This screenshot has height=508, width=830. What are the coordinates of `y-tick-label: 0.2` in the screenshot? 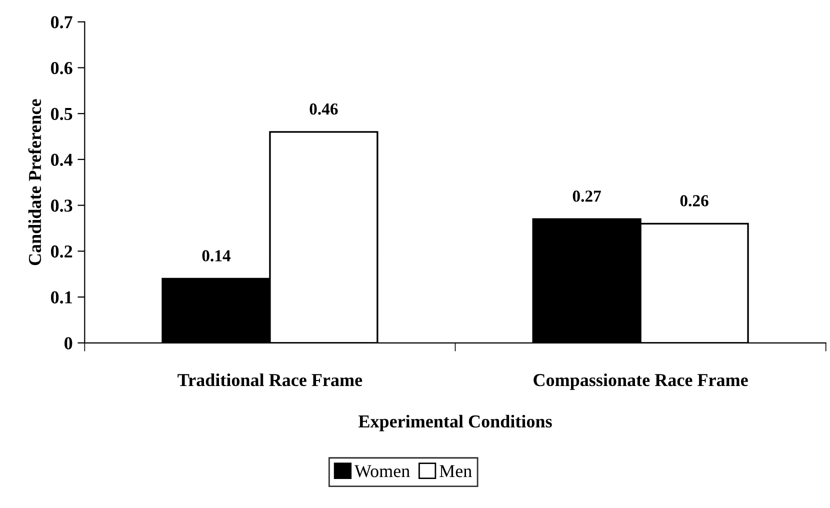 It's located at (61, 251).